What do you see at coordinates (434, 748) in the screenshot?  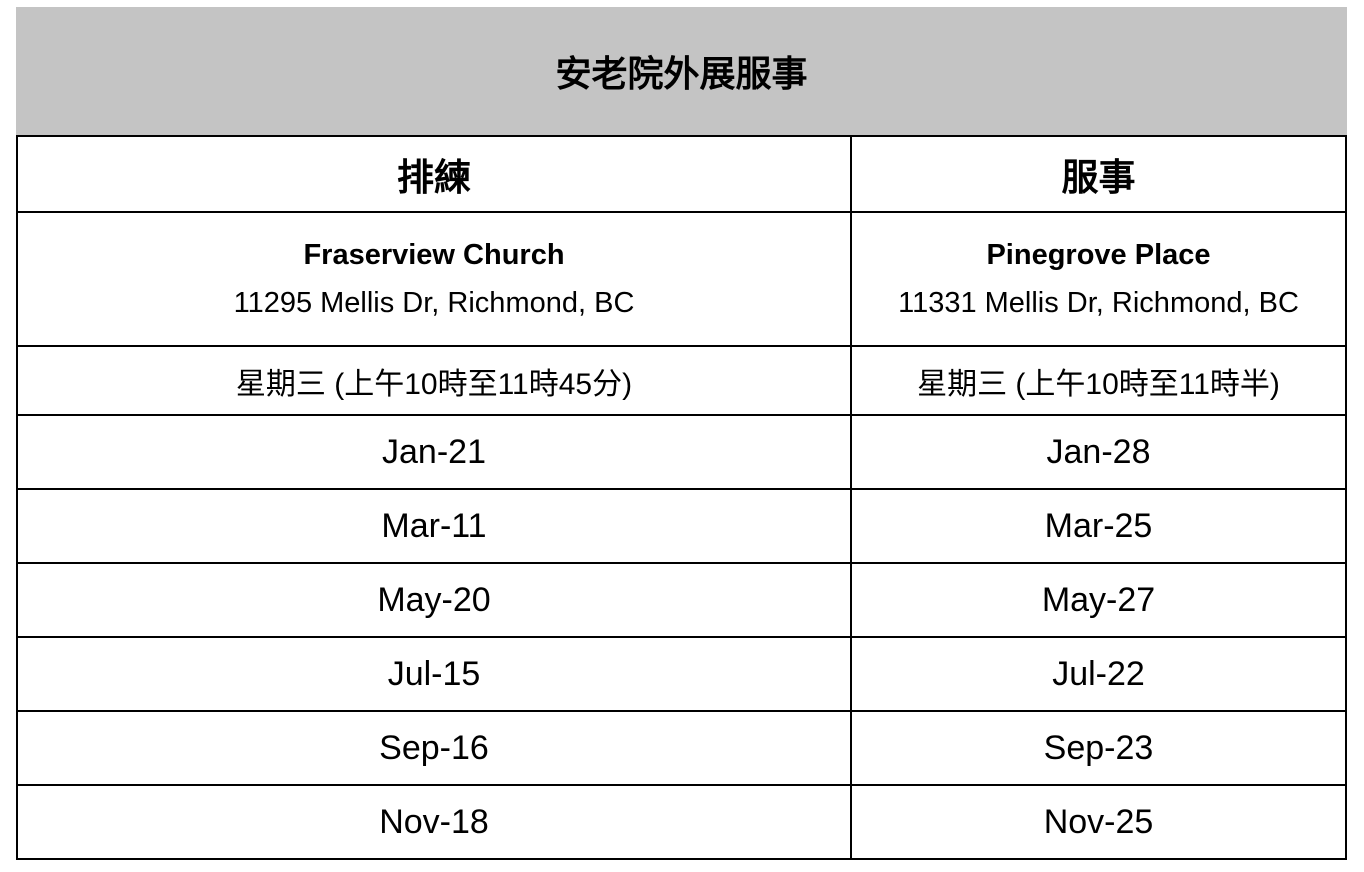 I see `rehearsal-date: Sep-16` at bounding box center [434, 748].